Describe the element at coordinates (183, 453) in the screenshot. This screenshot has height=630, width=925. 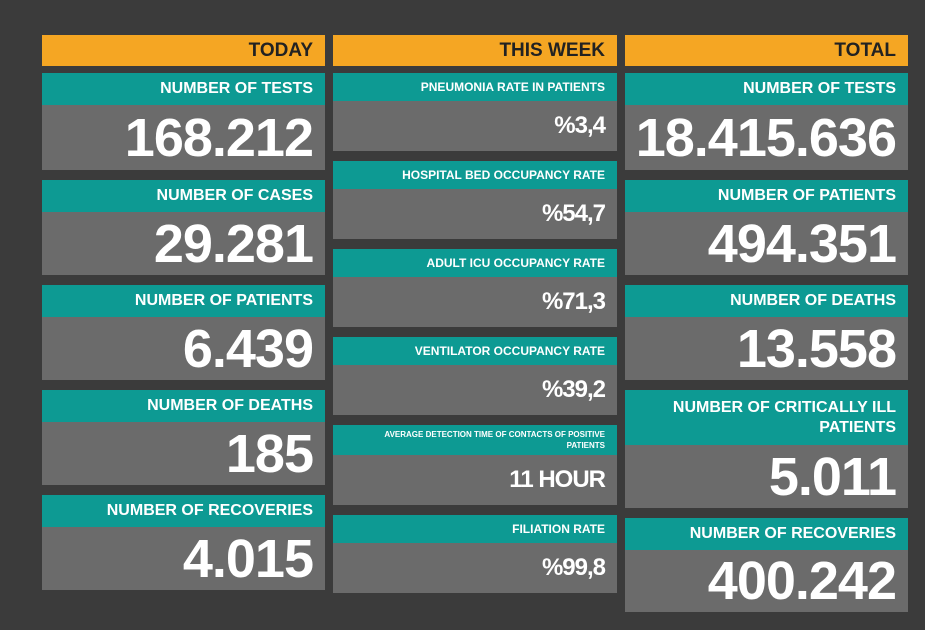
I see `stat-value: 185` at that location.